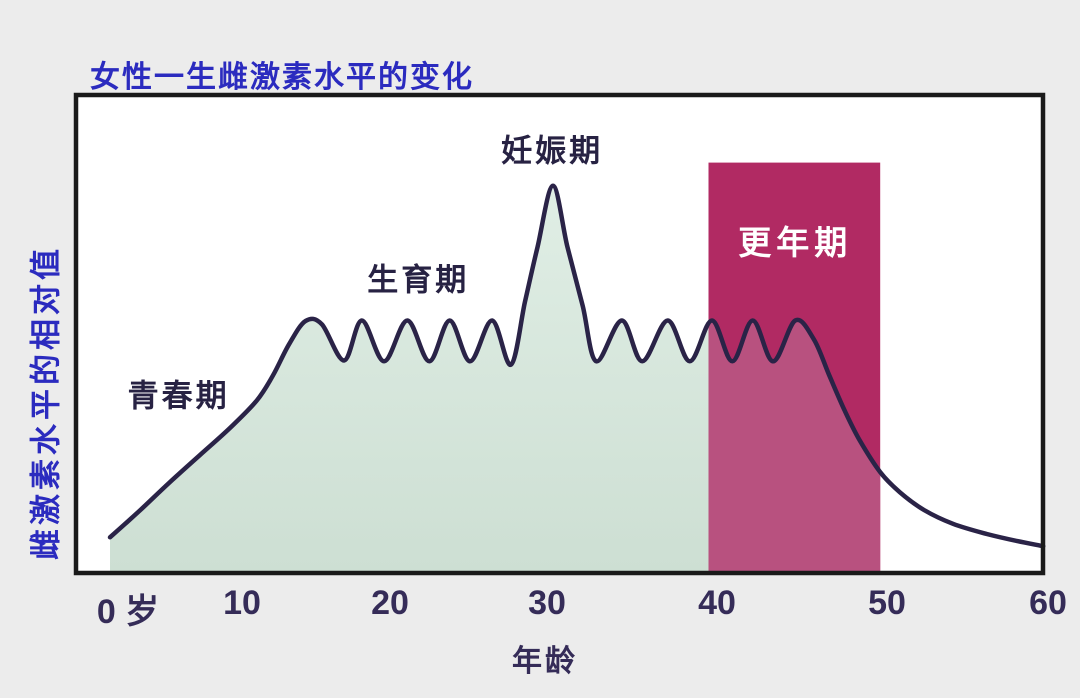  I want to click on x-axis-label: 年龄, so click(545, 661).